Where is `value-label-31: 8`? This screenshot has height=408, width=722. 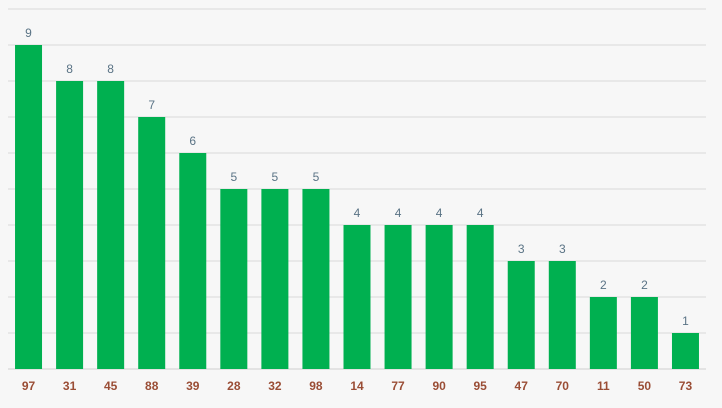
value-label-31: 8 is located at coordinates (69, 69).